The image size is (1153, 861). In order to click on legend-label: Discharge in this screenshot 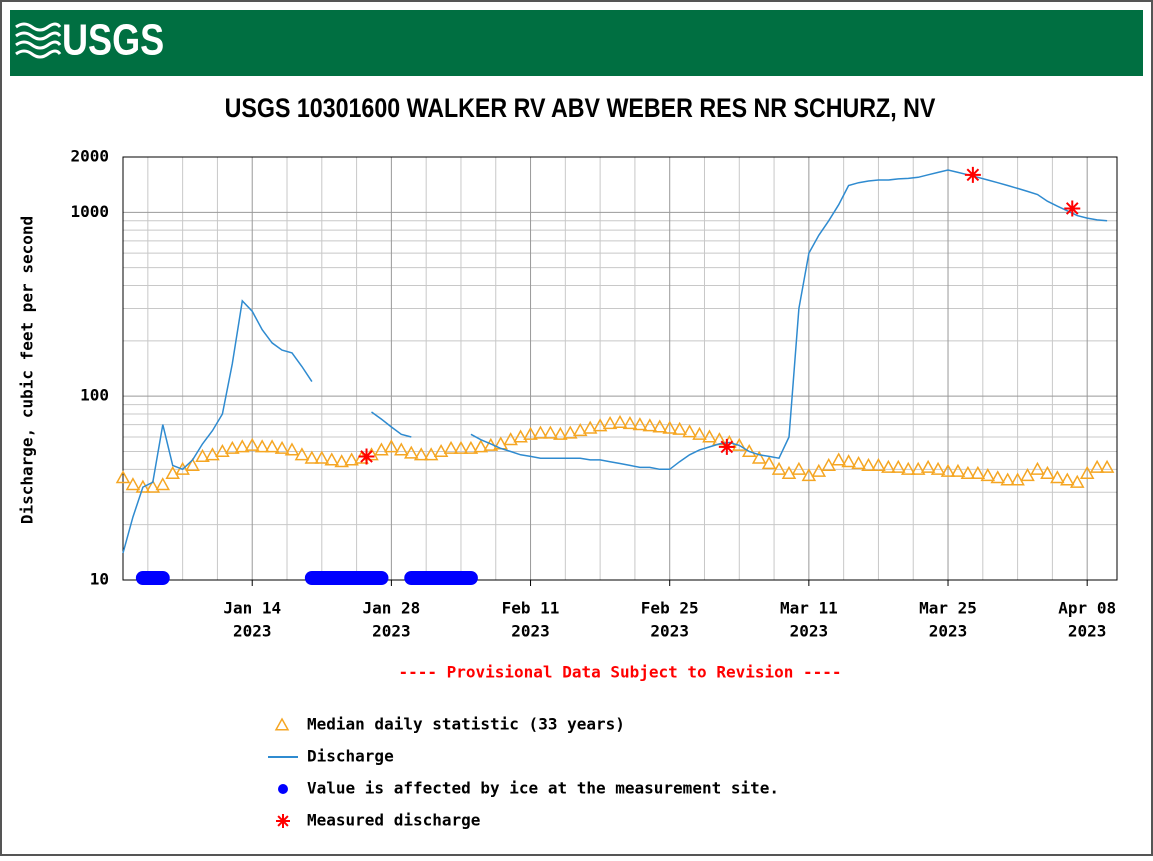, I will do `click(350, 756)`.